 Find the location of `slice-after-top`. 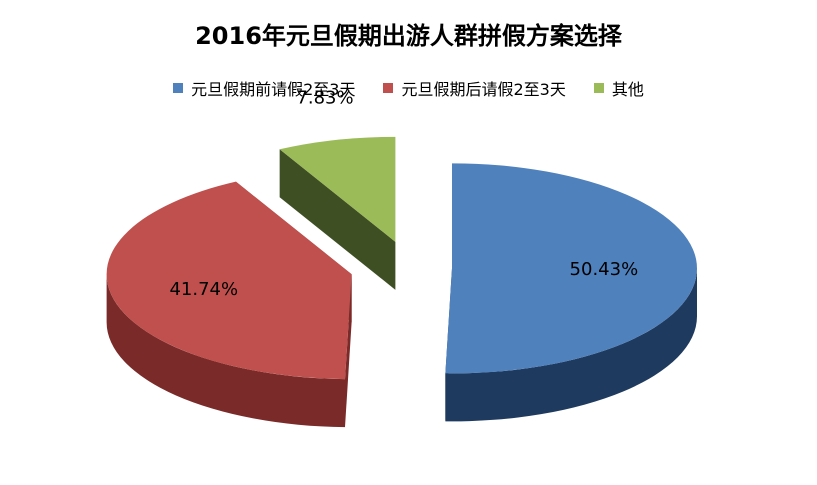

slice-after-top is located at coordinates (229, 280).